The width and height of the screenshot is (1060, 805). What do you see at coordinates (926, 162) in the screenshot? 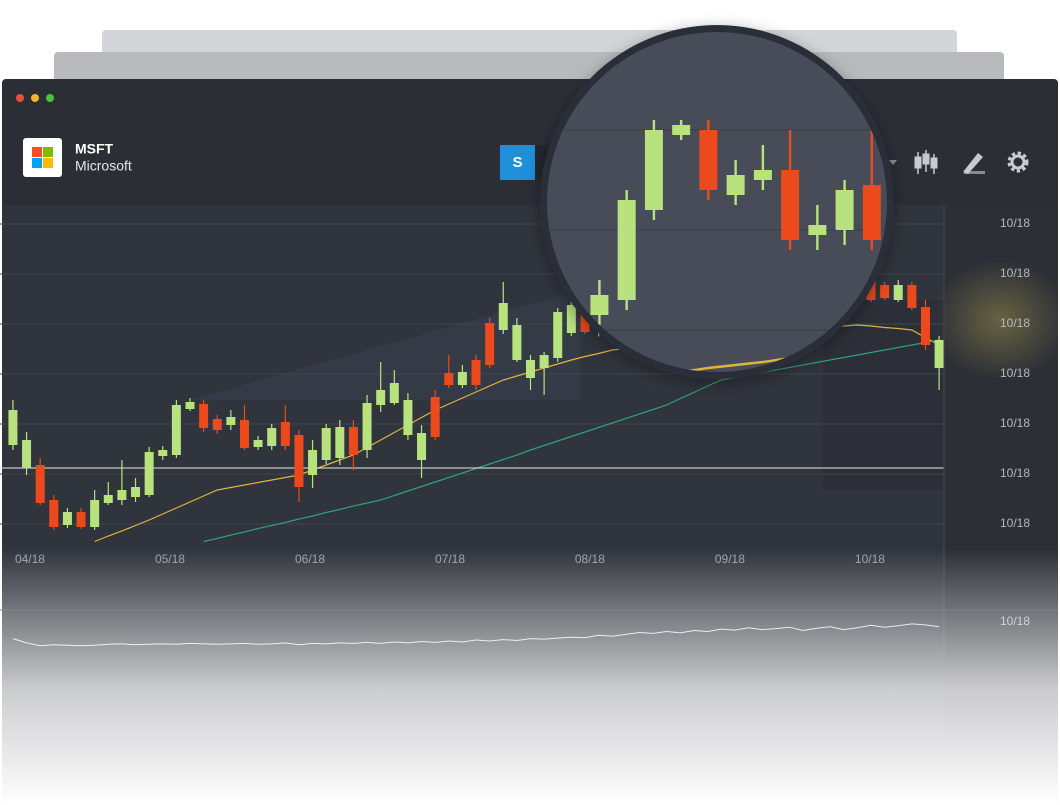
I see `candles-icon` at bounding box center [926, 162].